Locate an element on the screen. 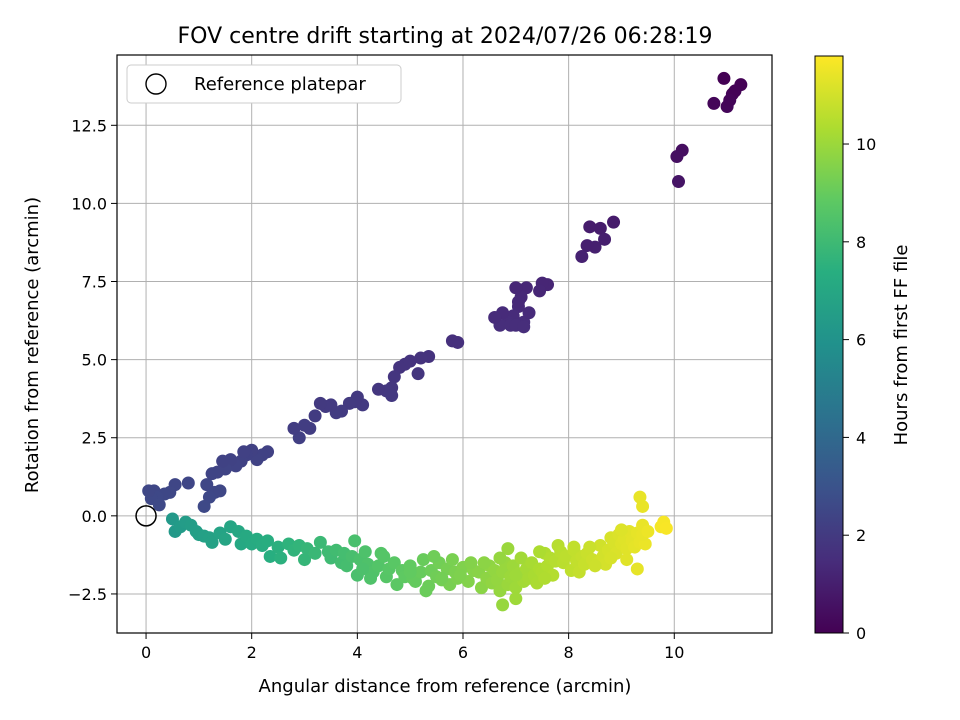  y-axis-label: Rotation from reference (arcmin) is located at coordinates (32, 345).